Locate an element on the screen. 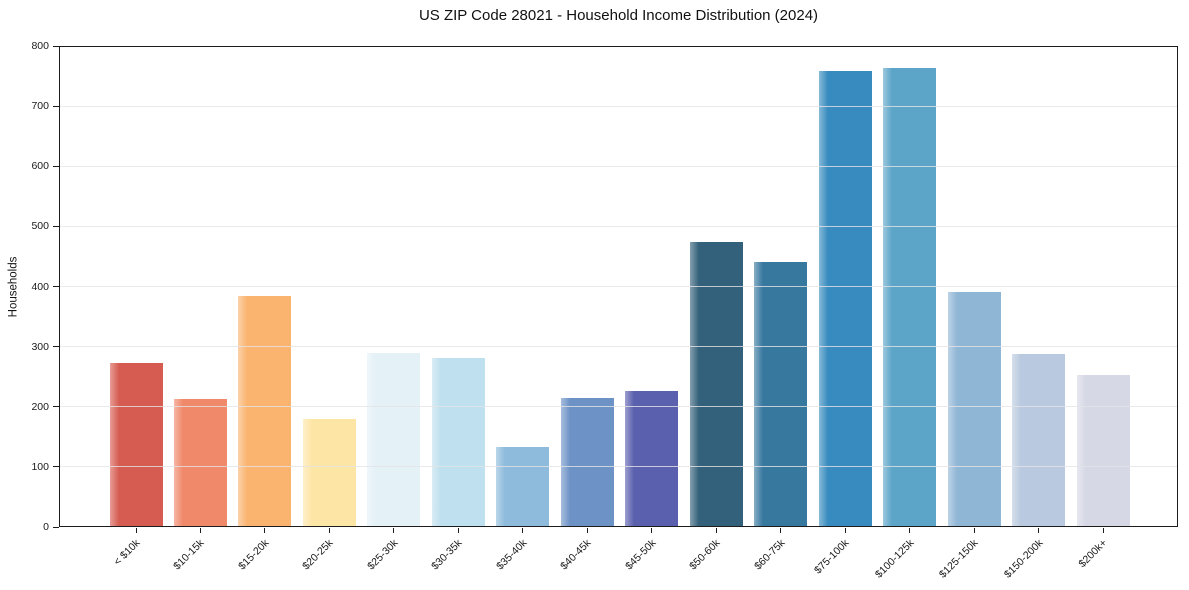 This screenshot has height=590, width=1189. y-tick-label: 800 is located at coordinates (40, 46).